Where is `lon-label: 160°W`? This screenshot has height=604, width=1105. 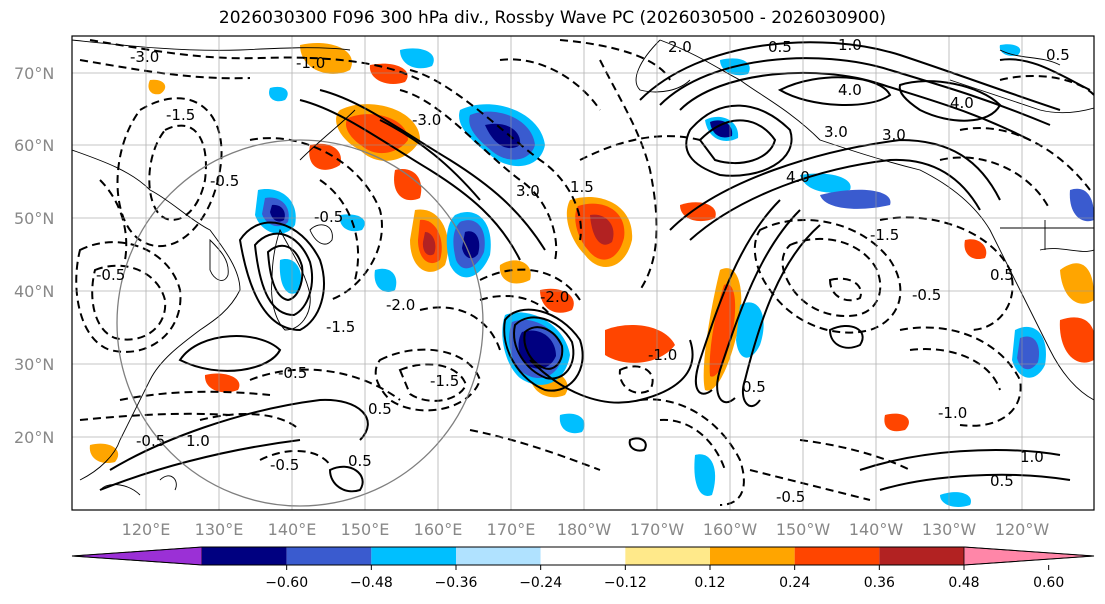
lon-label: 160°W is located at coordinates (730, 529).